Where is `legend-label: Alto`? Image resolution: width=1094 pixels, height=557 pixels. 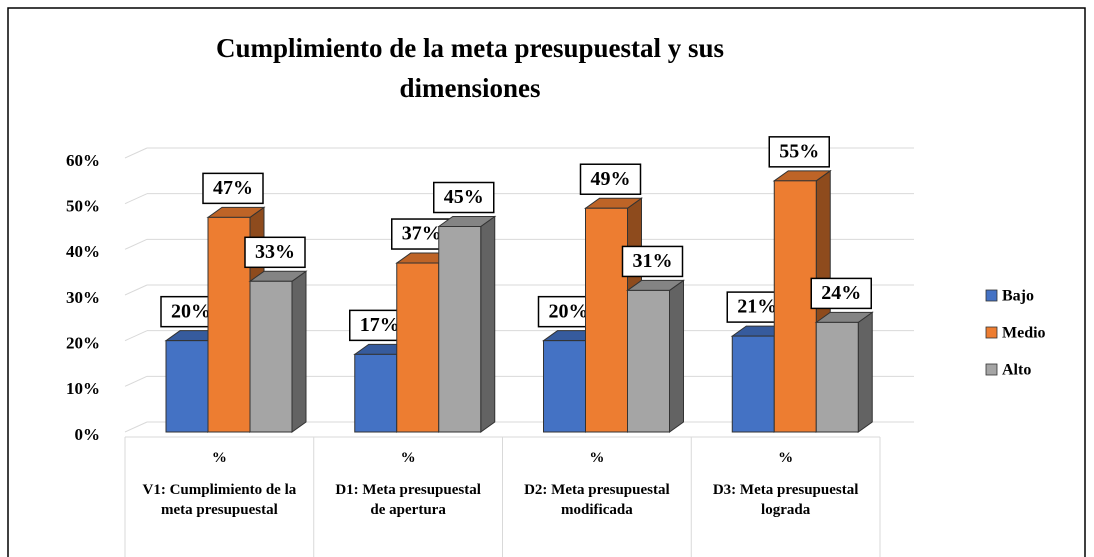
legend-label: Alto is located at coordinates (1016, 370).